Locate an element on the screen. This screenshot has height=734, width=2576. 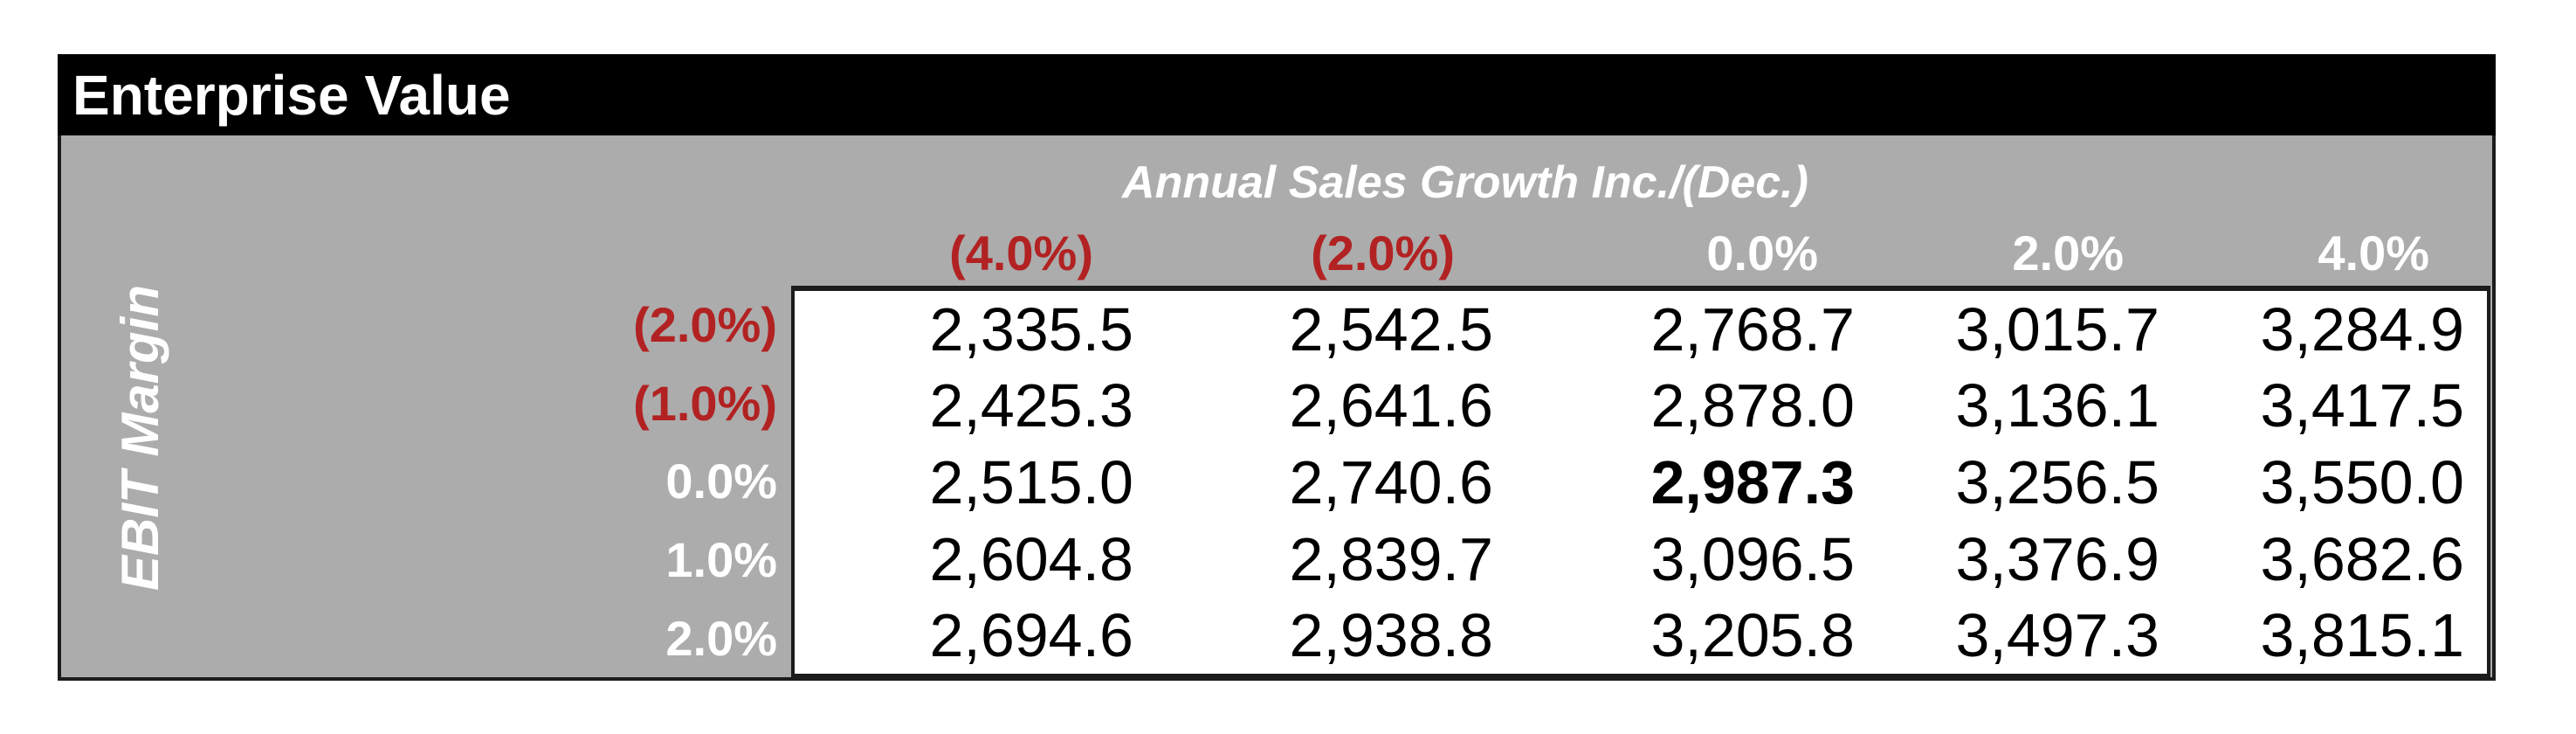
column-header: 0.0% is located at coordinates (1762, 253).